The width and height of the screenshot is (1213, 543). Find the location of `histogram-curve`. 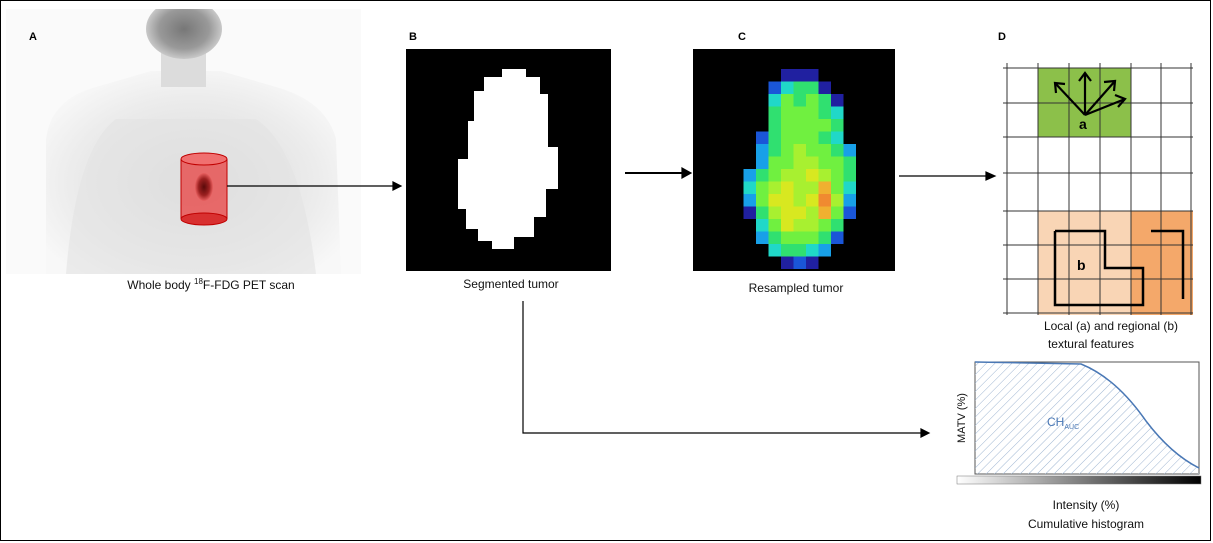

histogram-curve is located at coordinates (1087, 415).